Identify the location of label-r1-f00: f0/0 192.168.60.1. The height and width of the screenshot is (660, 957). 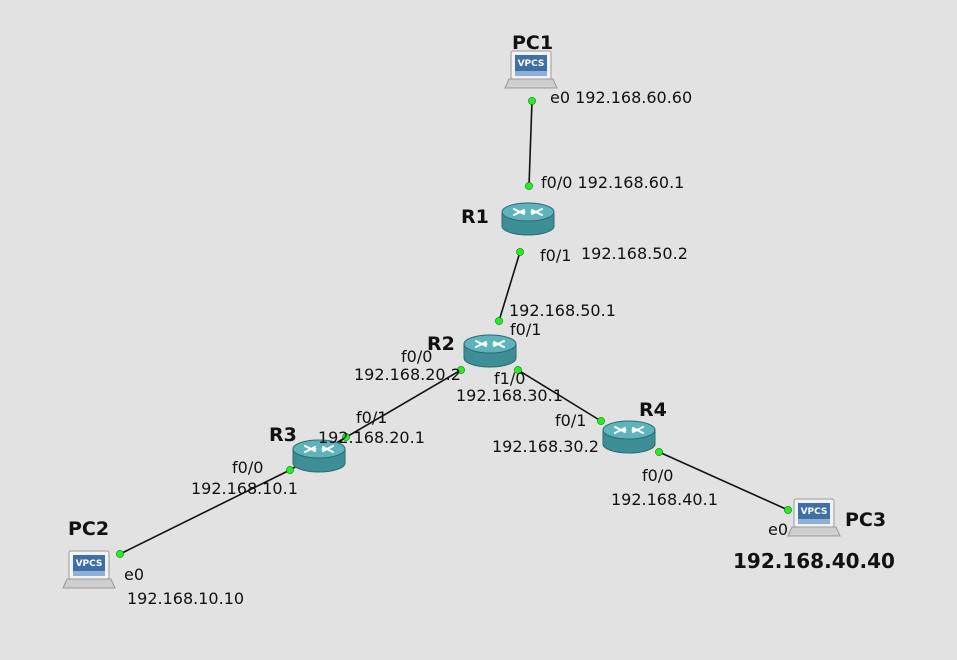
(613, 182).